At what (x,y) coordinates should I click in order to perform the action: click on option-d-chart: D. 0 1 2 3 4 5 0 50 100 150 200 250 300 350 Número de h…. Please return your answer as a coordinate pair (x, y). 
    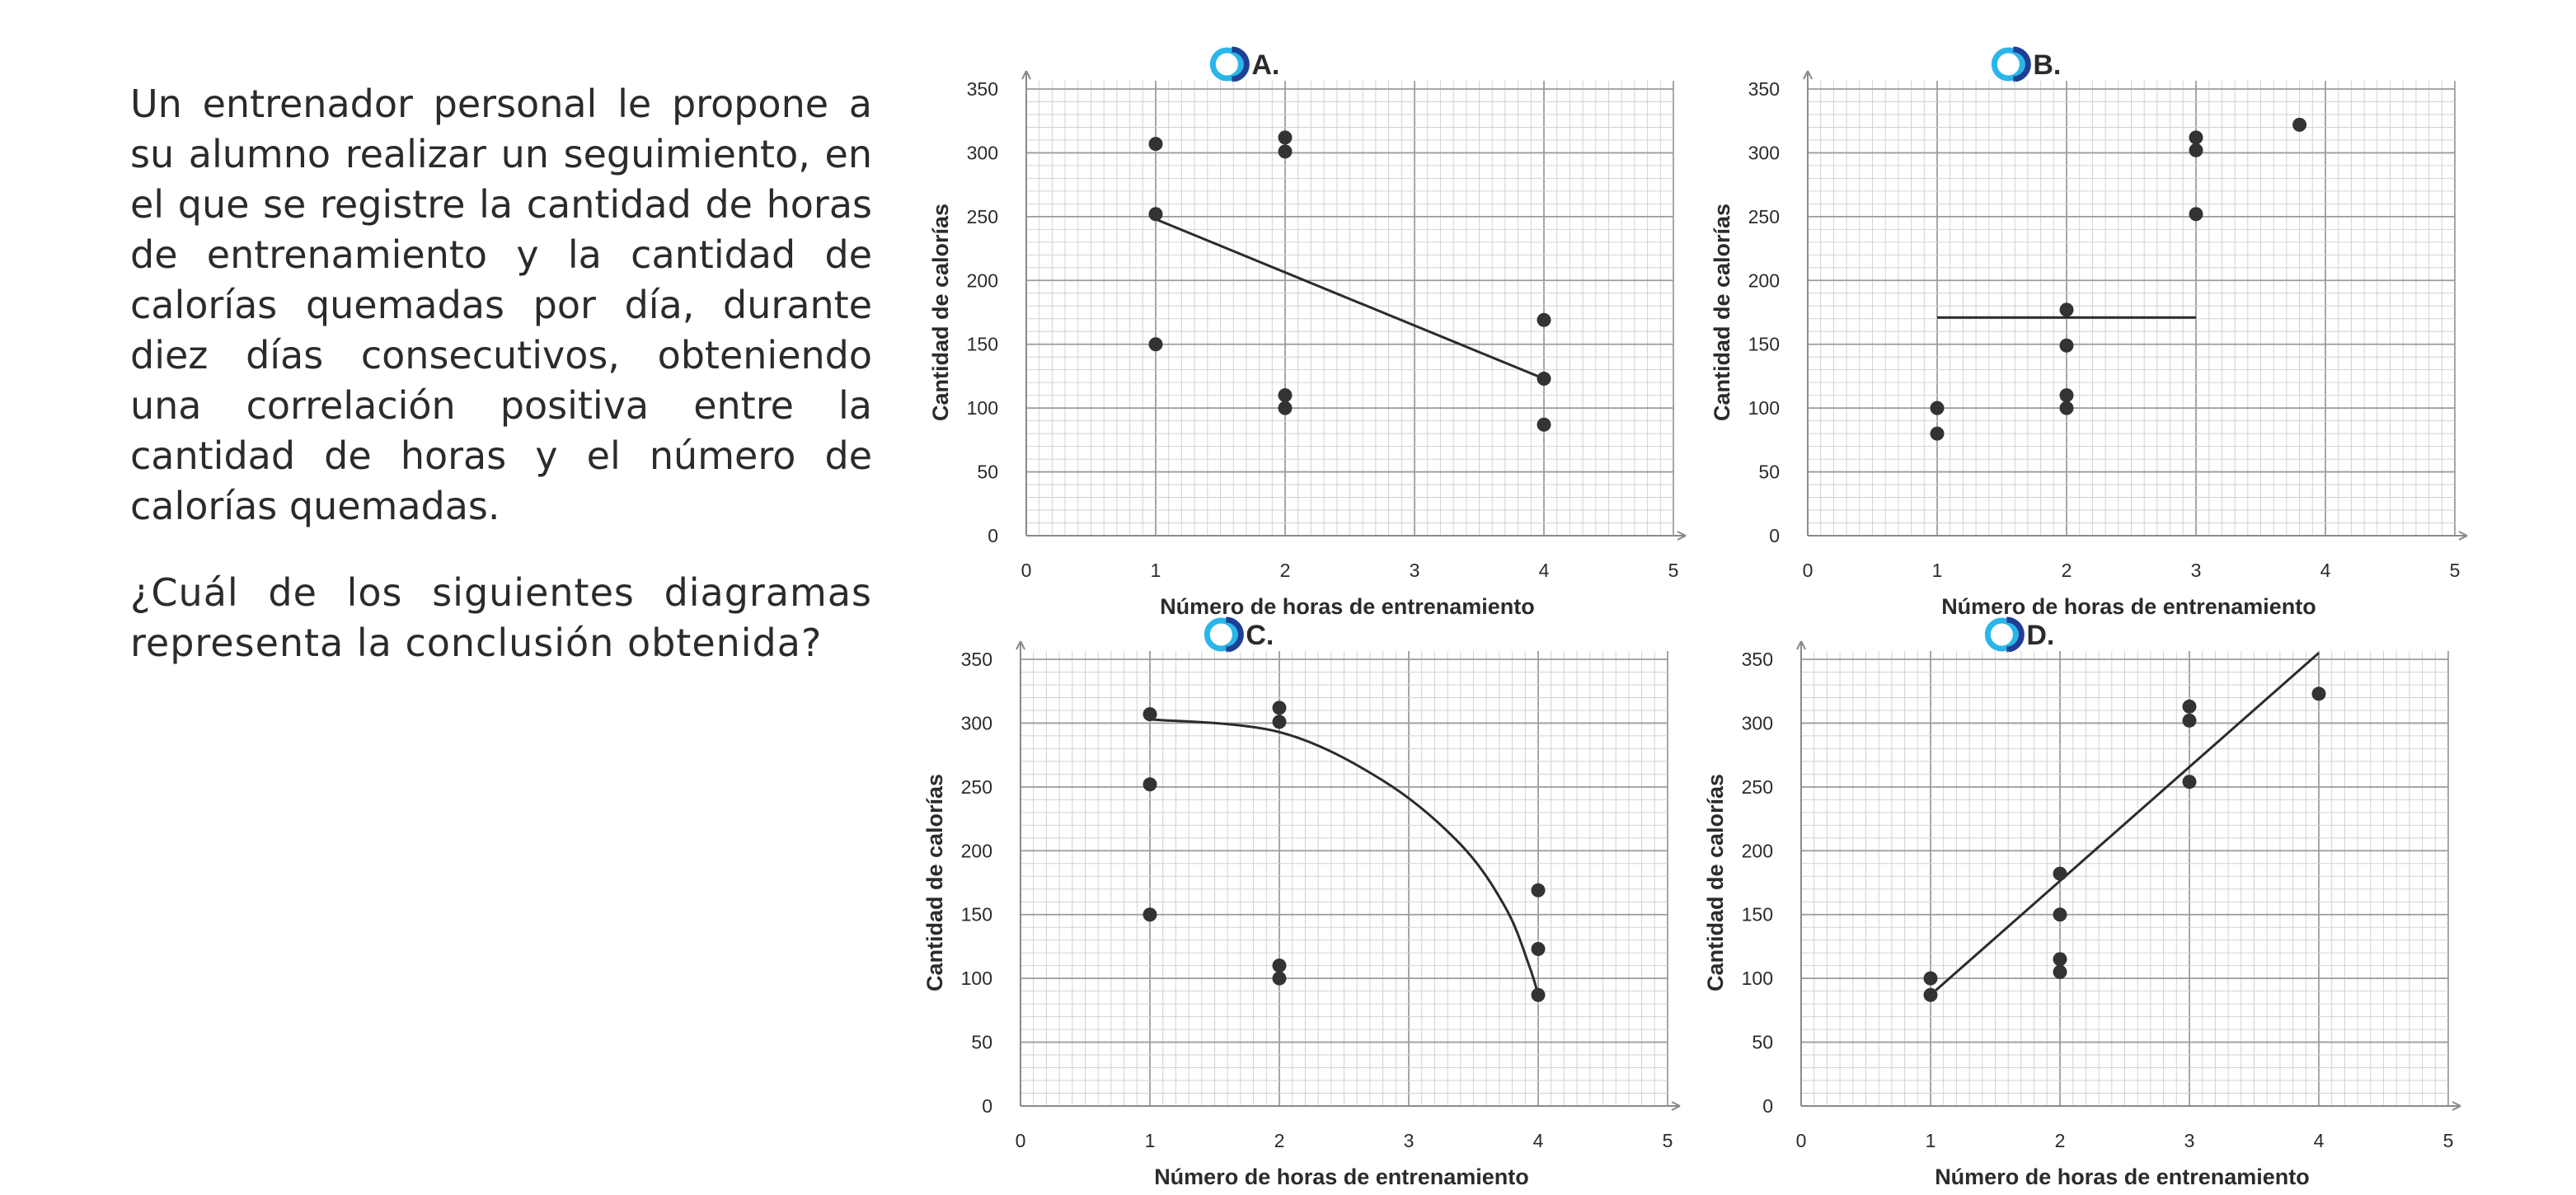
    Looking at the image, I should click on (2080, 896).